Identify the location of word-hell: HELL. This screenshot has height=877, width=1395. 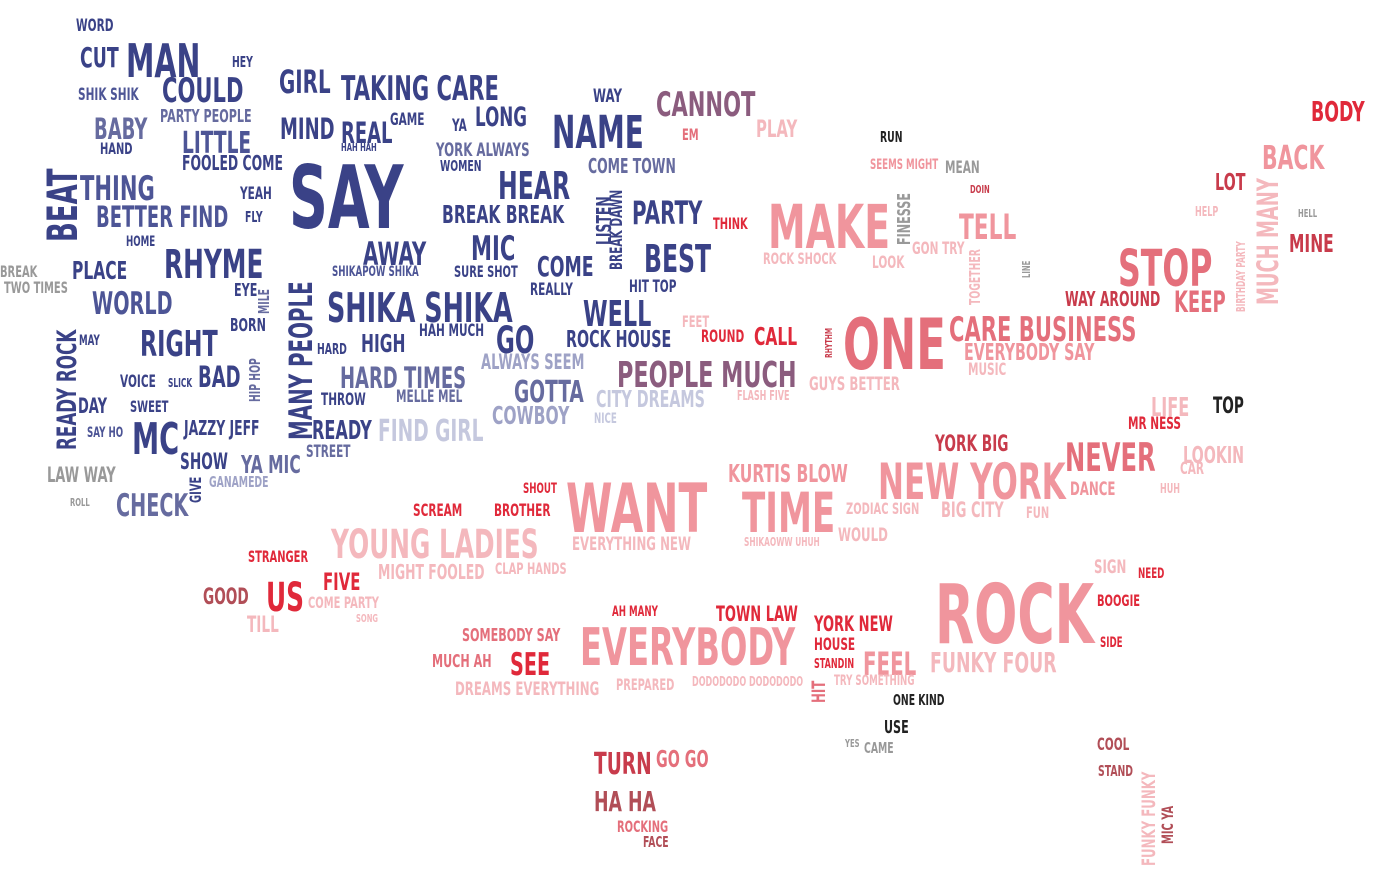
(1308, 213).